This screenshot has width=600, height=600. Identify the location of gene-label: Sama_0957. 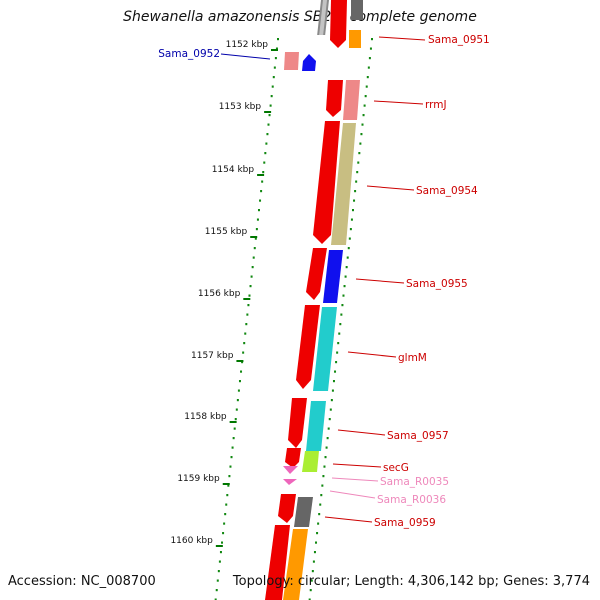
(418, 436).